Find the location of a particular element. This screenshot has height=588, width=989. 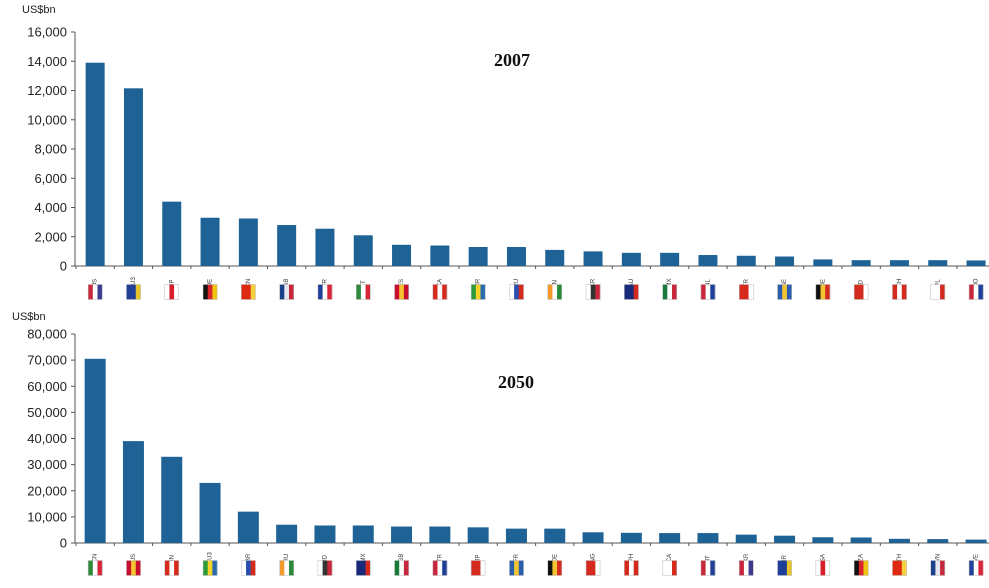

flag-icon-be is located at coordinates (823, 292).